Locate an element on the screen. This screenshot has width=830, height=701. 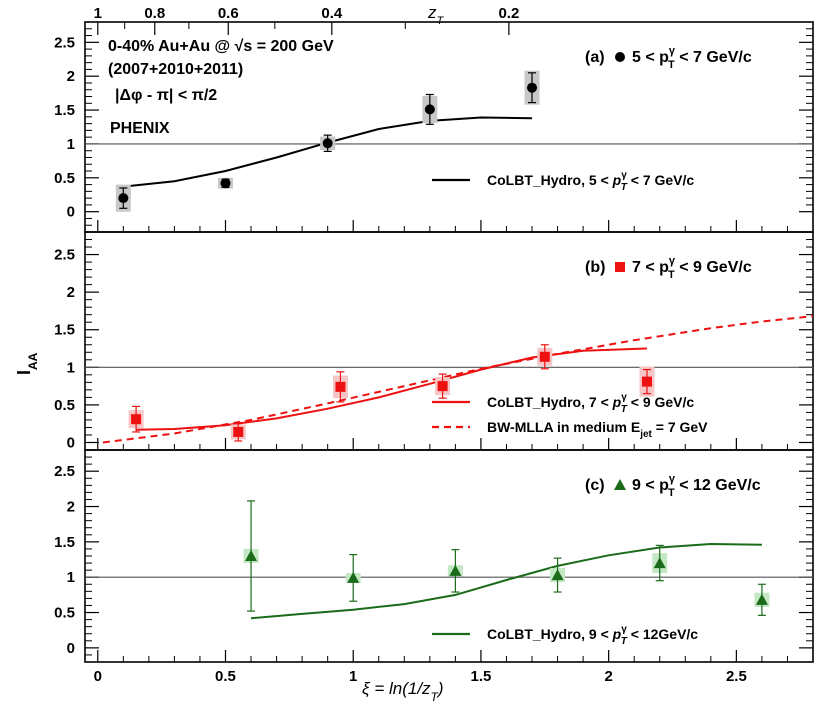
panel-label: (b) is located at coordinates (595, 267).